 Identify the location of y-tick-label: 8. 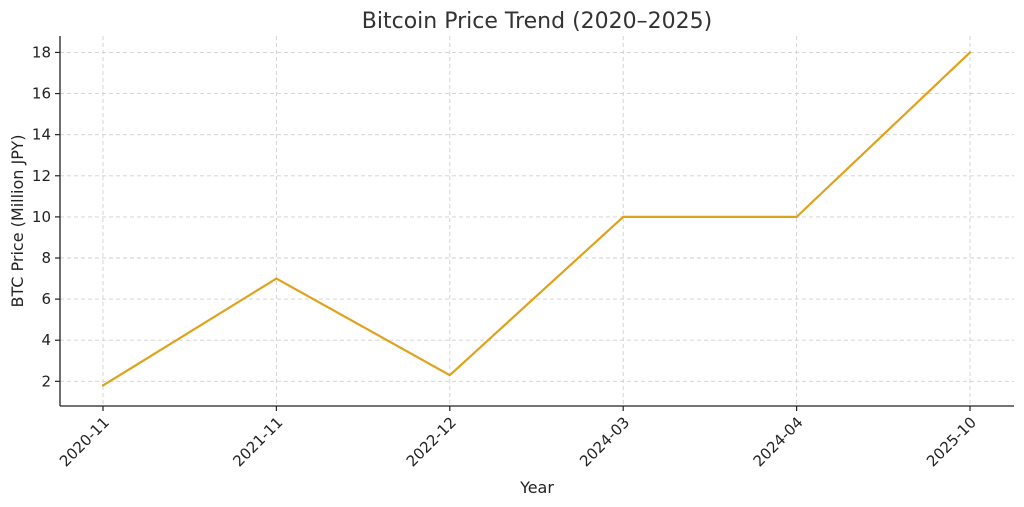
(46, 258).